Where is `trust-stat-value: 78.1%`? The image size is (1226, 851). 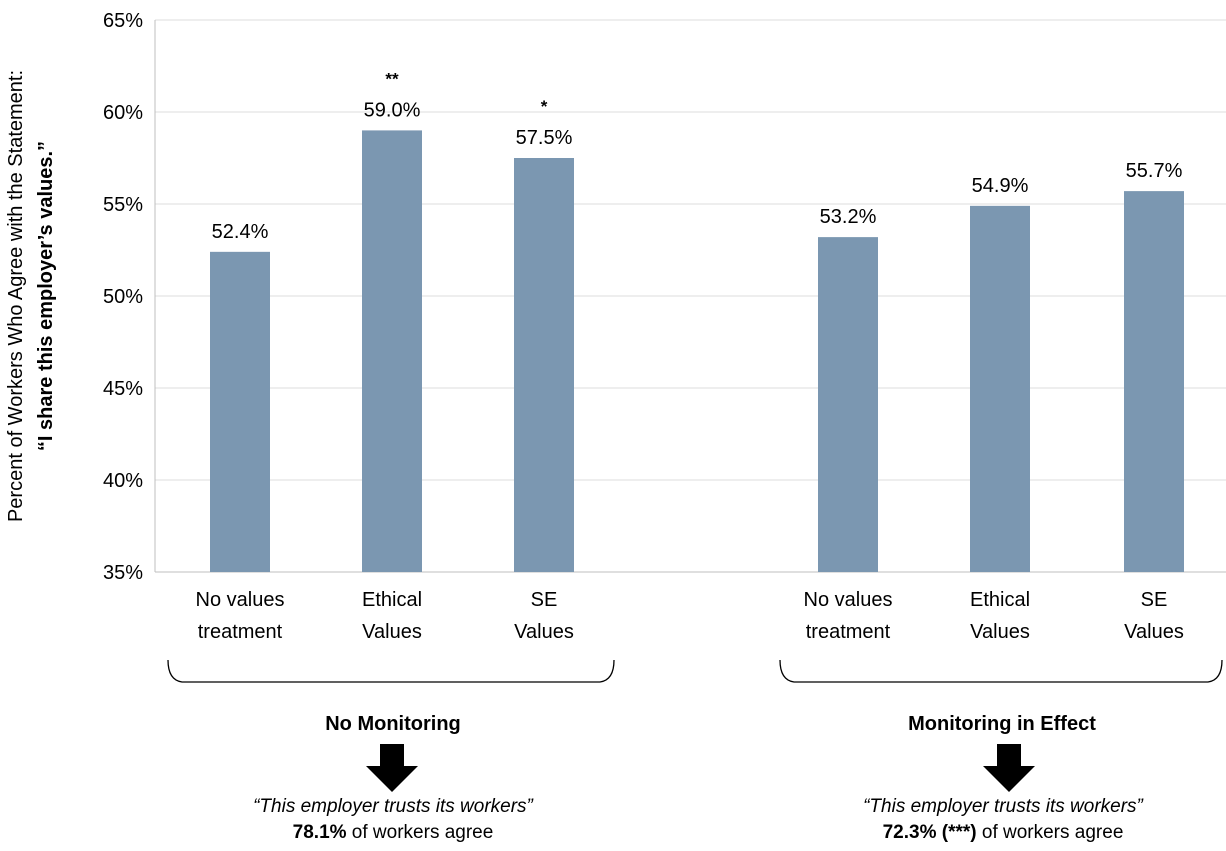 trust-stat-value: 78.1% is located at coordinates (319, 832).